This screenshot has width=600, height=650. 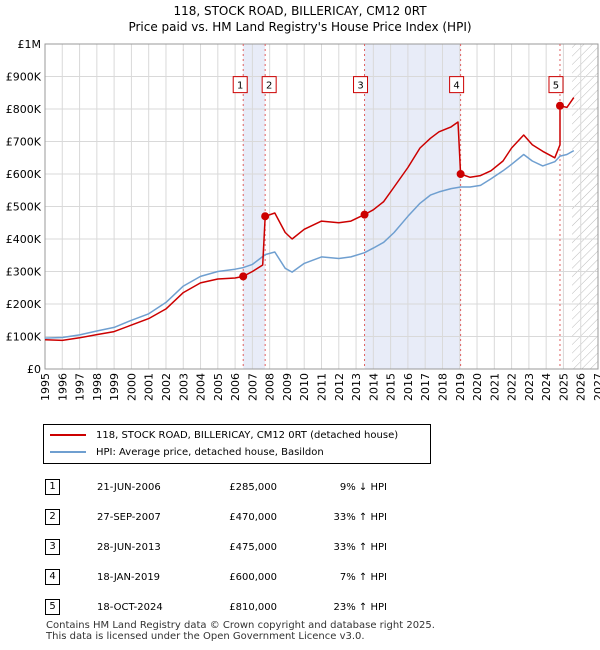 I want to click on sale-date: 21-JUN-2006, so click(x=129, y=487).